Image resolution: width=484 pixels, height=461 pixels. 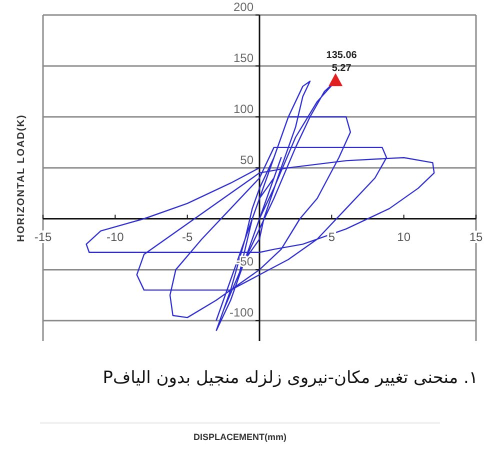 What do you see at coordinates (404, 237) in the screenshot?
I see `x-tick-label: 10` at bounding box center [404, 237].